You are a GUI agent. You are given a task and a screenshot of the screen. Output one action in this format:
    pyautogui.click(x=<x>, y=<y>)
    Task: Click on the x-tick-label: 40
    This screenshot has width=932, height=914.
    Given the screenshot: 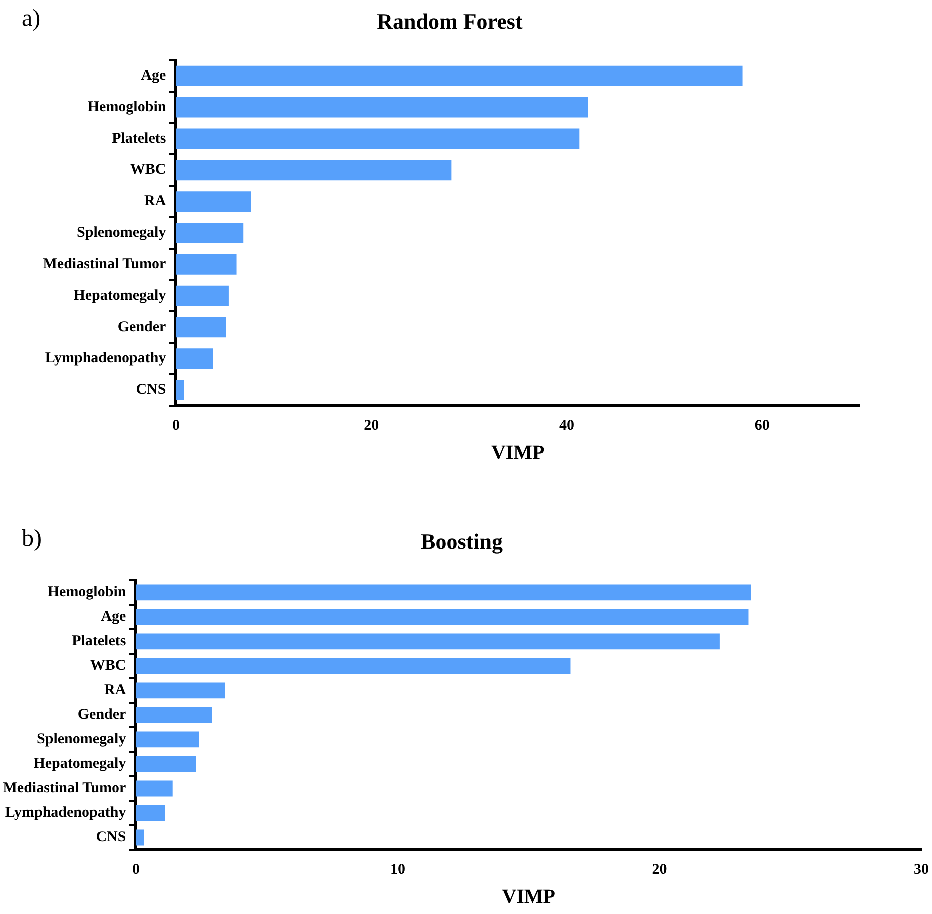 What is the action you would take?
    pyautogui.click(x=566, y=426)
    